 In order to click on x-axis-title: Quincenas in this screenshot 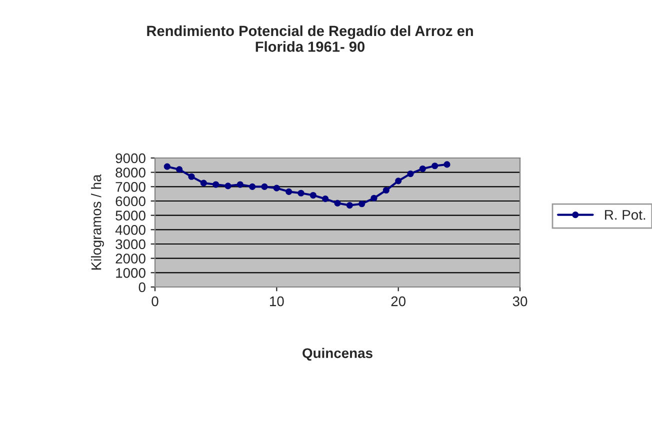, I will do `click(337, 354)`.